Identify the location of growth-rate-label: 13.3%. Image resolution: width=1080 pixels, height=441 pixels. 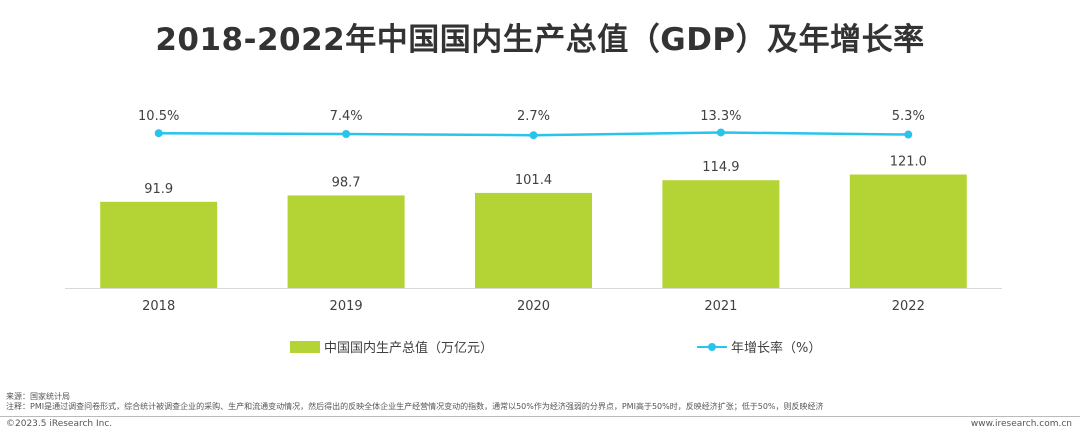
(720, 116).